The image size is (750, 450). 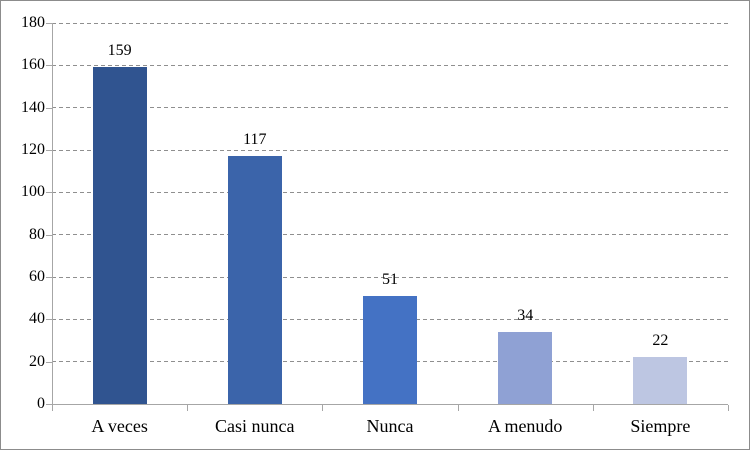 What do you see at coordinates (41, 403) in the screenshot?
I see `y-axis-tick-label: 0` at bounding box center [41, 403].